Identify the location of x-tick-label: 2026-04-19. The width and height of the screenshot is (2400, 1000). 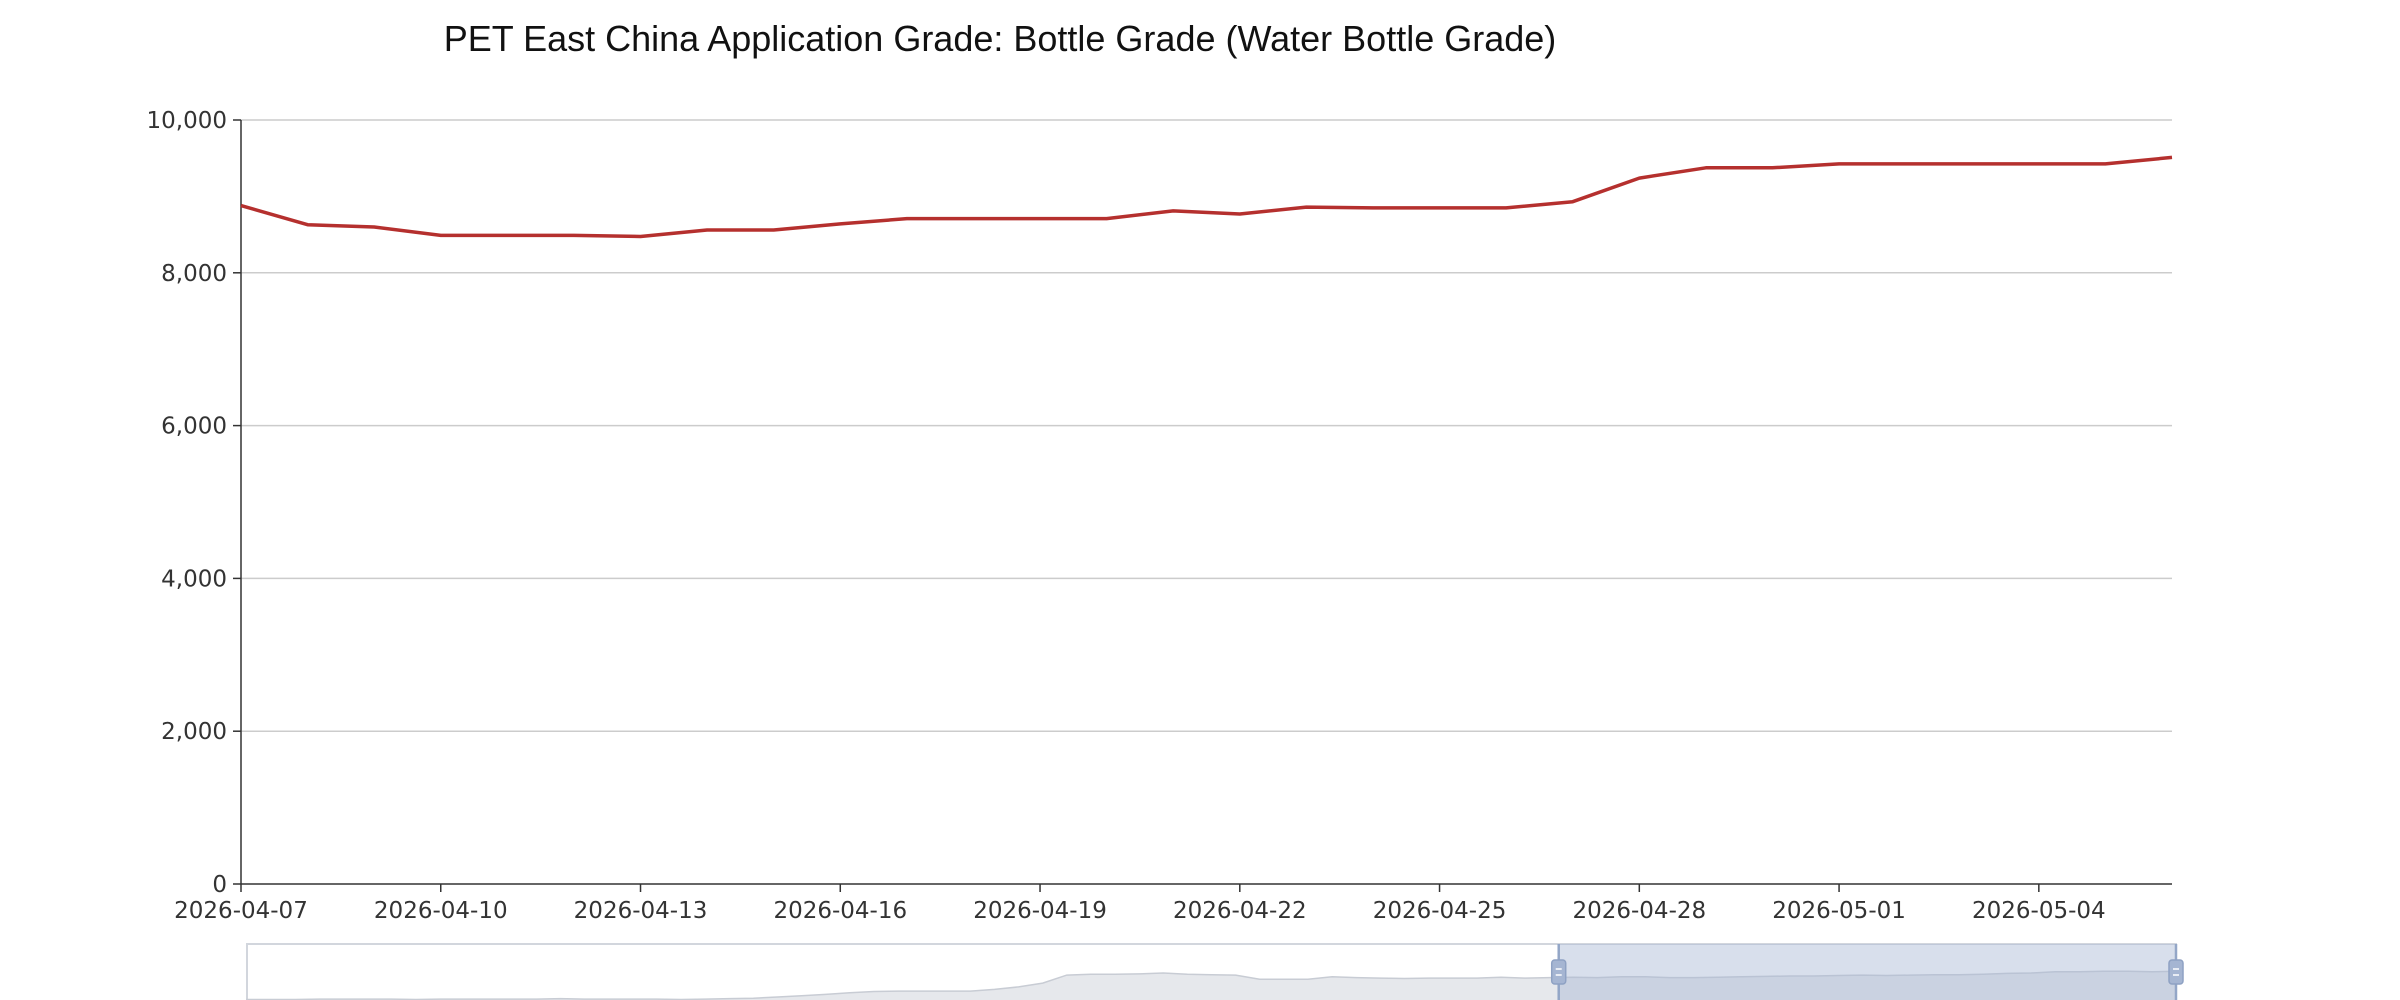
(1040, 911).